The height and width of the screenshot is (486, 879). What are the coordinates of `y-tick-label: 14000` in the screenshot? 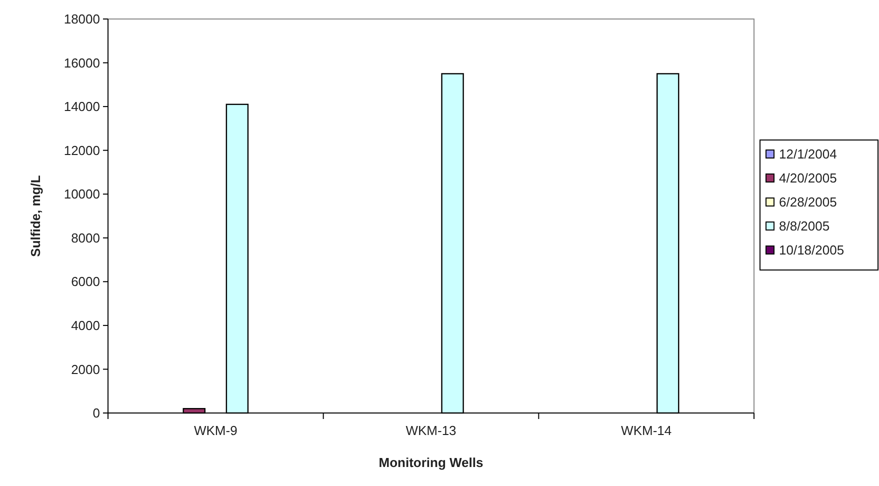 It's located at (82, 106).